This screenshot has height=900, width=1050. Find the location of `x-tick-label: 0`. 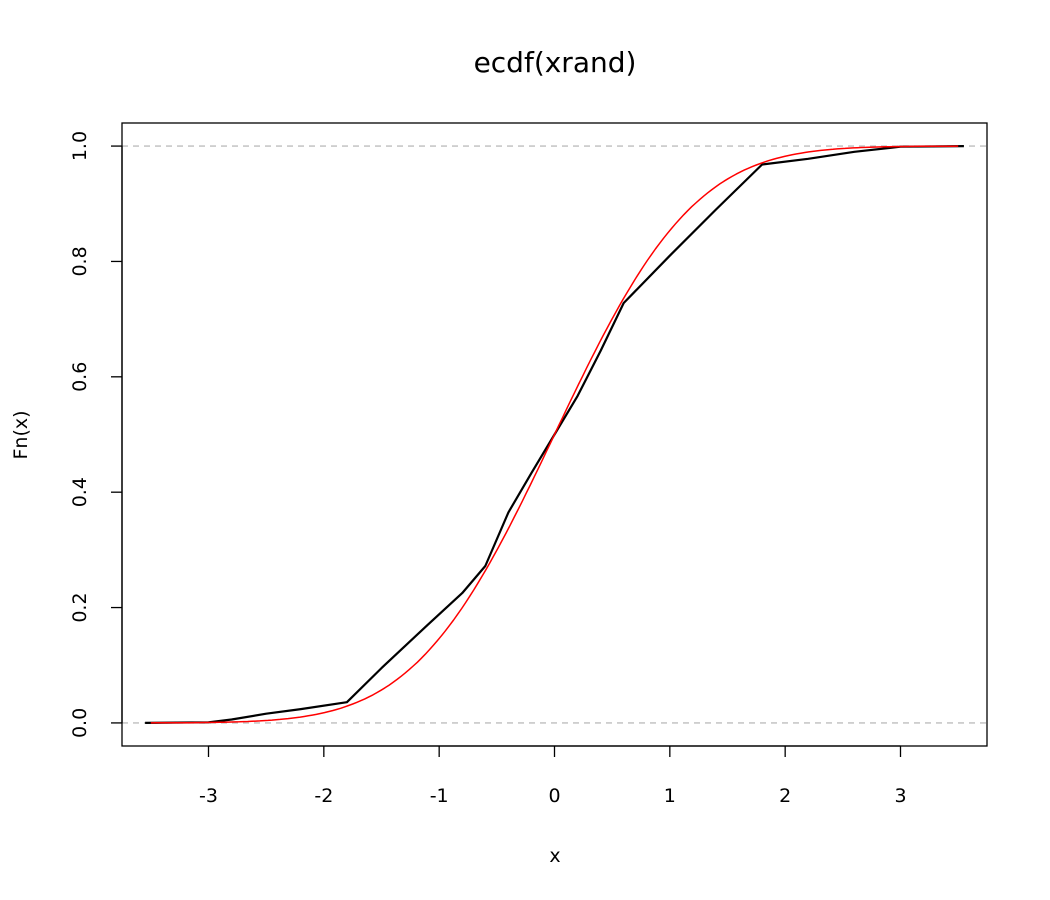

x-tick-label: 0 is located at coordinates (554, 796).